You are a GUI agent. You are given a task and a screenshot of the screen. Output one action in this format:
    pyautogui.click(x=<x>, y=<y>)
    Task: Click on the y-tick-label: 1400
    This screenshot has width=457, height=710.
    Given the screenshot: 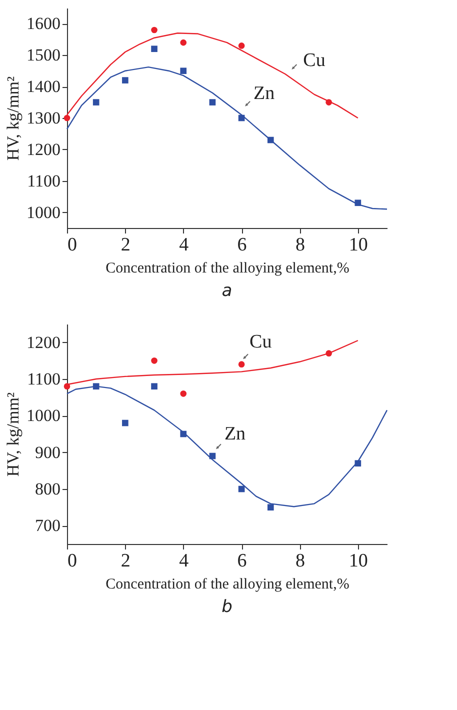 What is the action you would take?
    pyautogui.click(x=43, y=86)
    